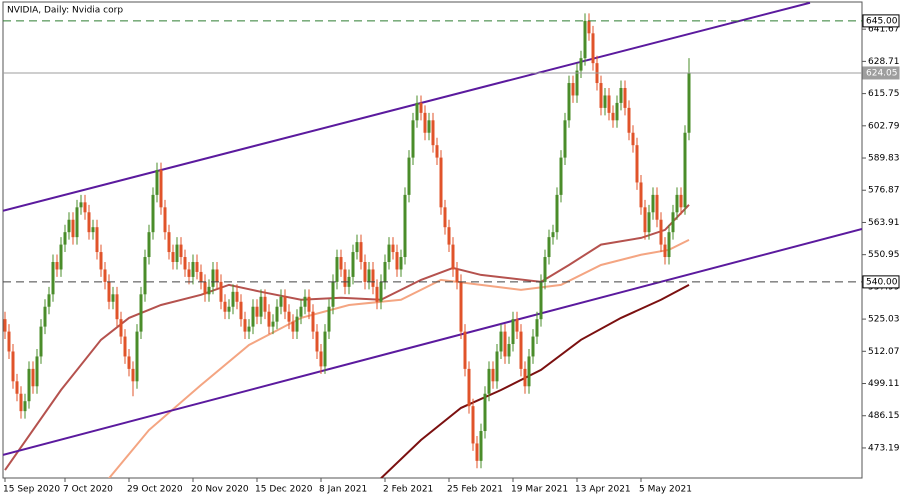 The image size is (915, 500). Describe the element at coordinates (665, 490) in the screenshot. I see `x-tick-label: 5 May 2021` at that location.